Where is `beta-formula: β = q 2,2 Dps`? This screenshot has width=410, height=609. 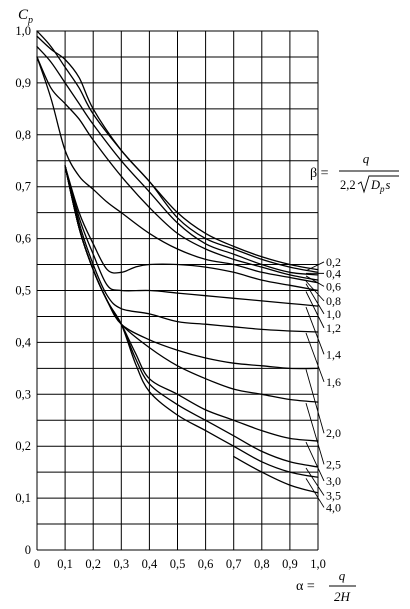 beta-formula: β = q 2,2 Dps is located at coordinates (354, 172).